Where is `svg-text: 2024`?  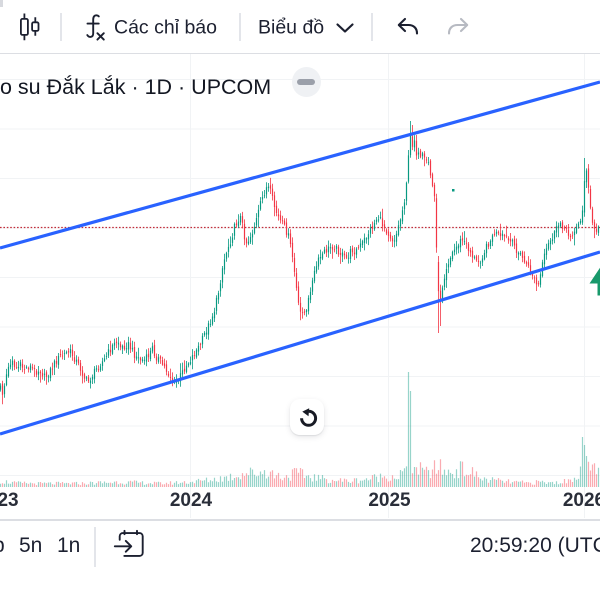 svg-text: 2024 is located at coordinates (191, 500).